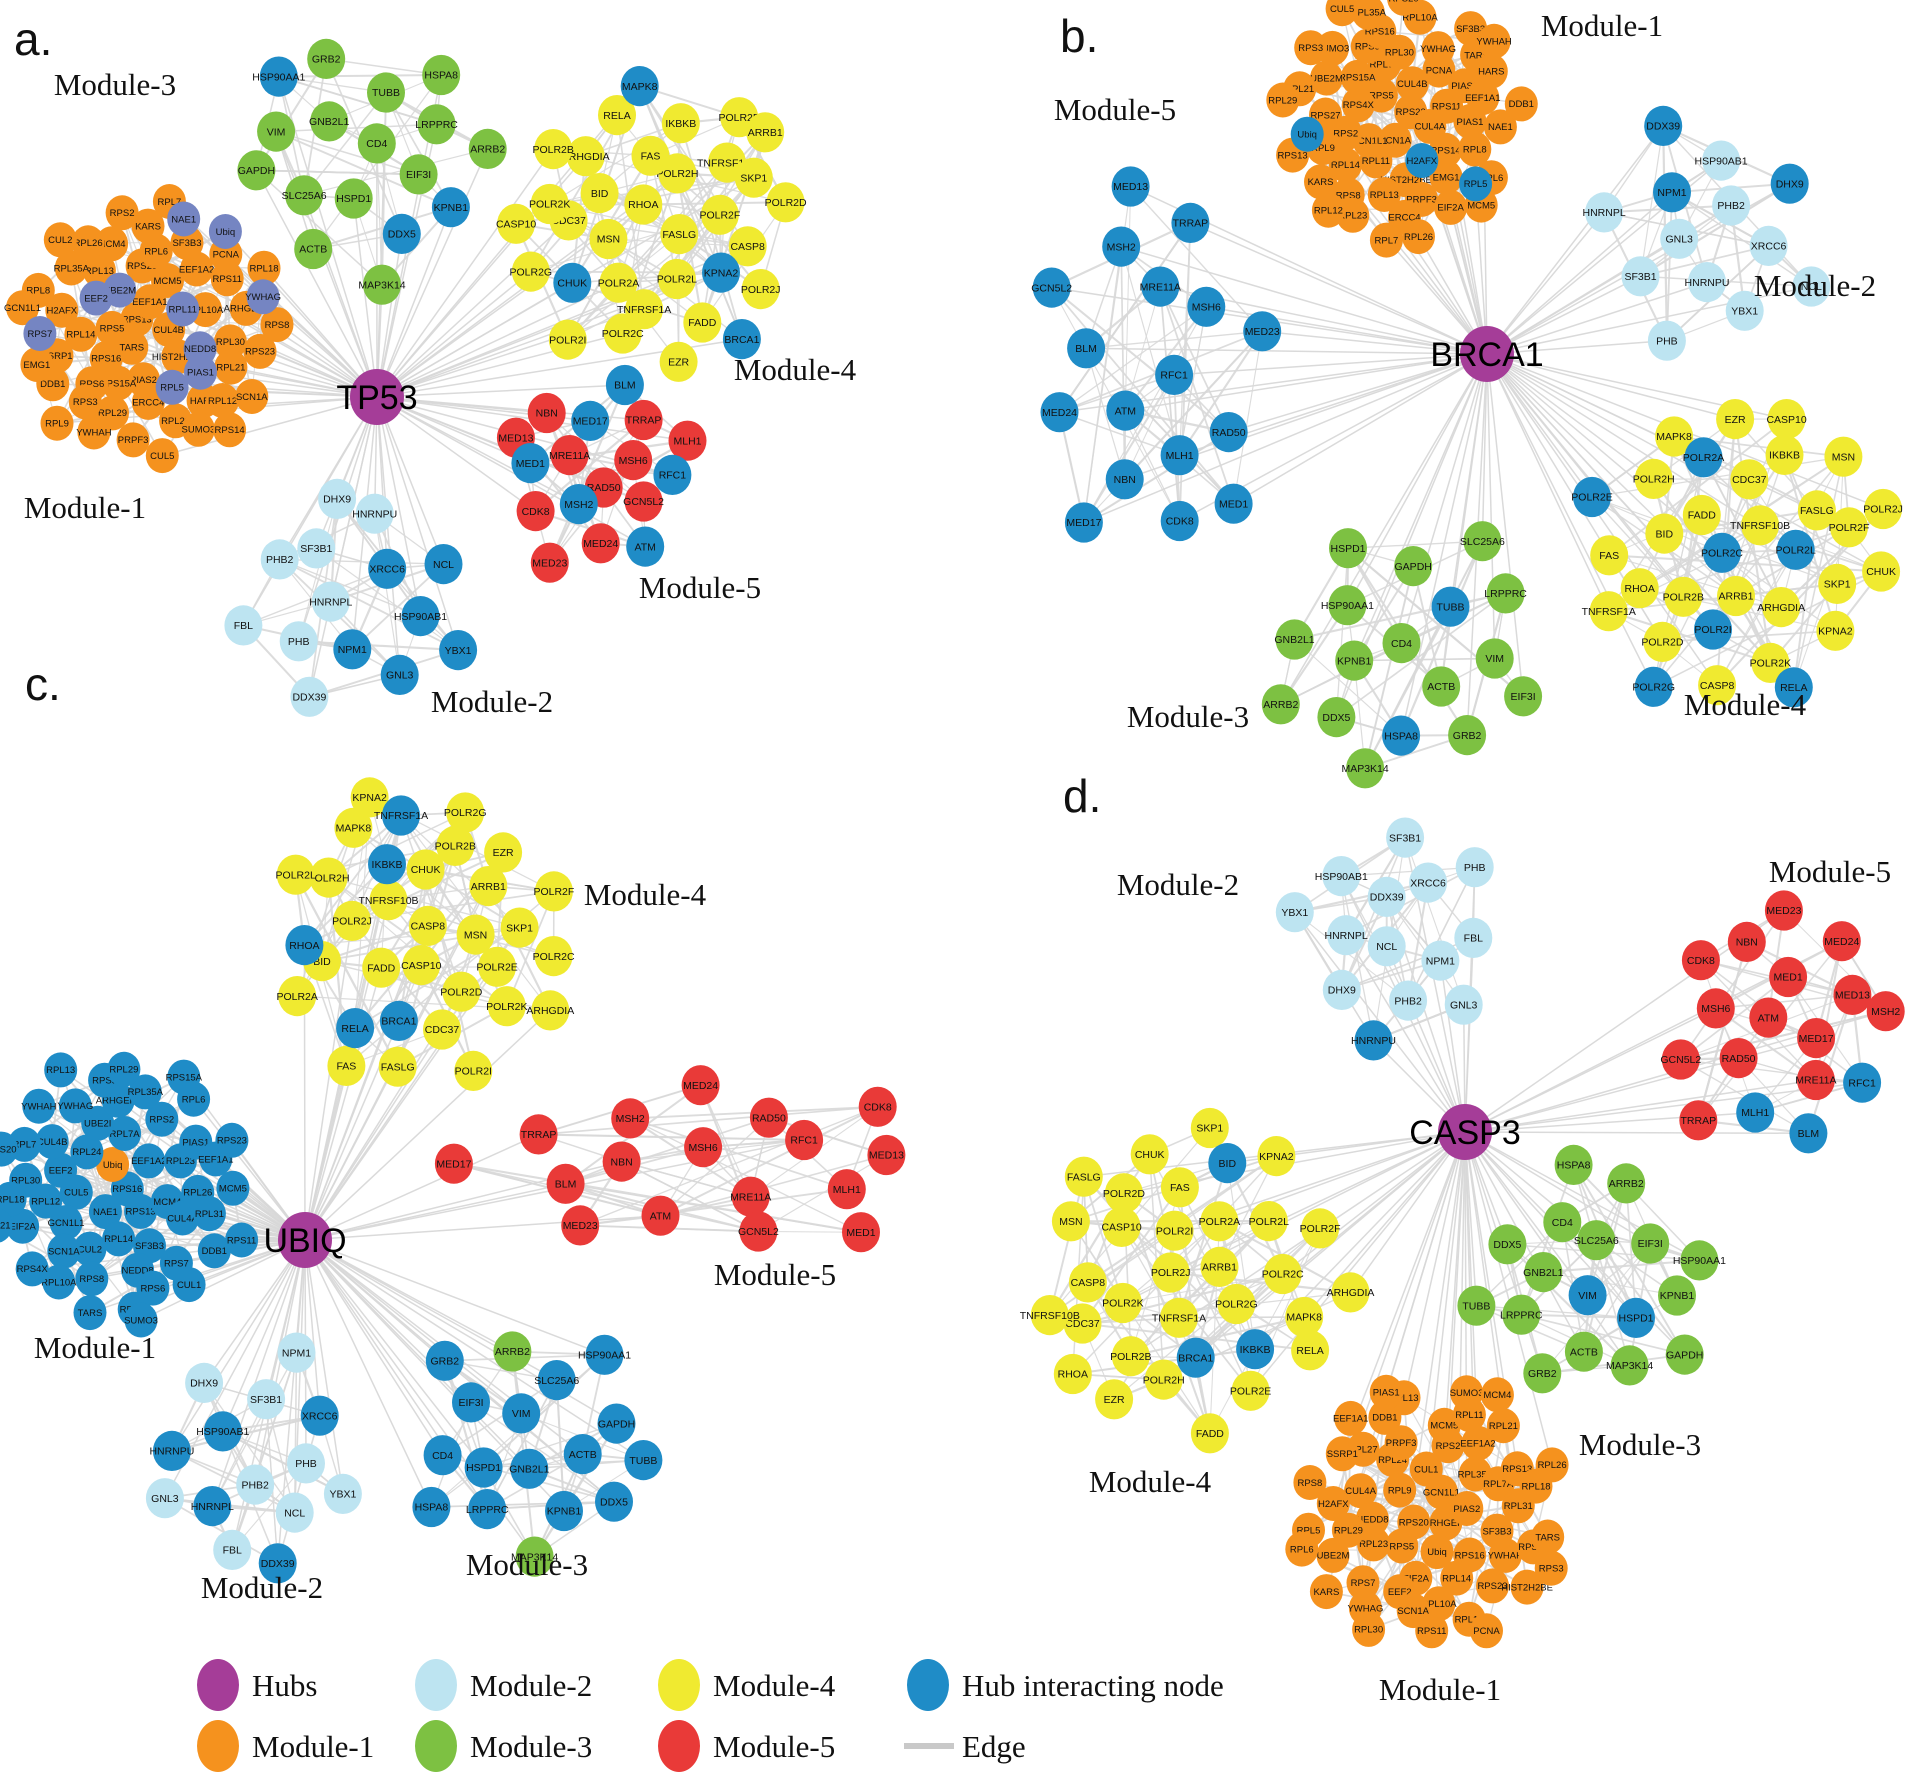 This screenshot has width=1923, height=1775. What do you see at coordinates (22, 1227) in the screenshot?
I see `node-label: EIF2A` at bounding box center [22, 1227].